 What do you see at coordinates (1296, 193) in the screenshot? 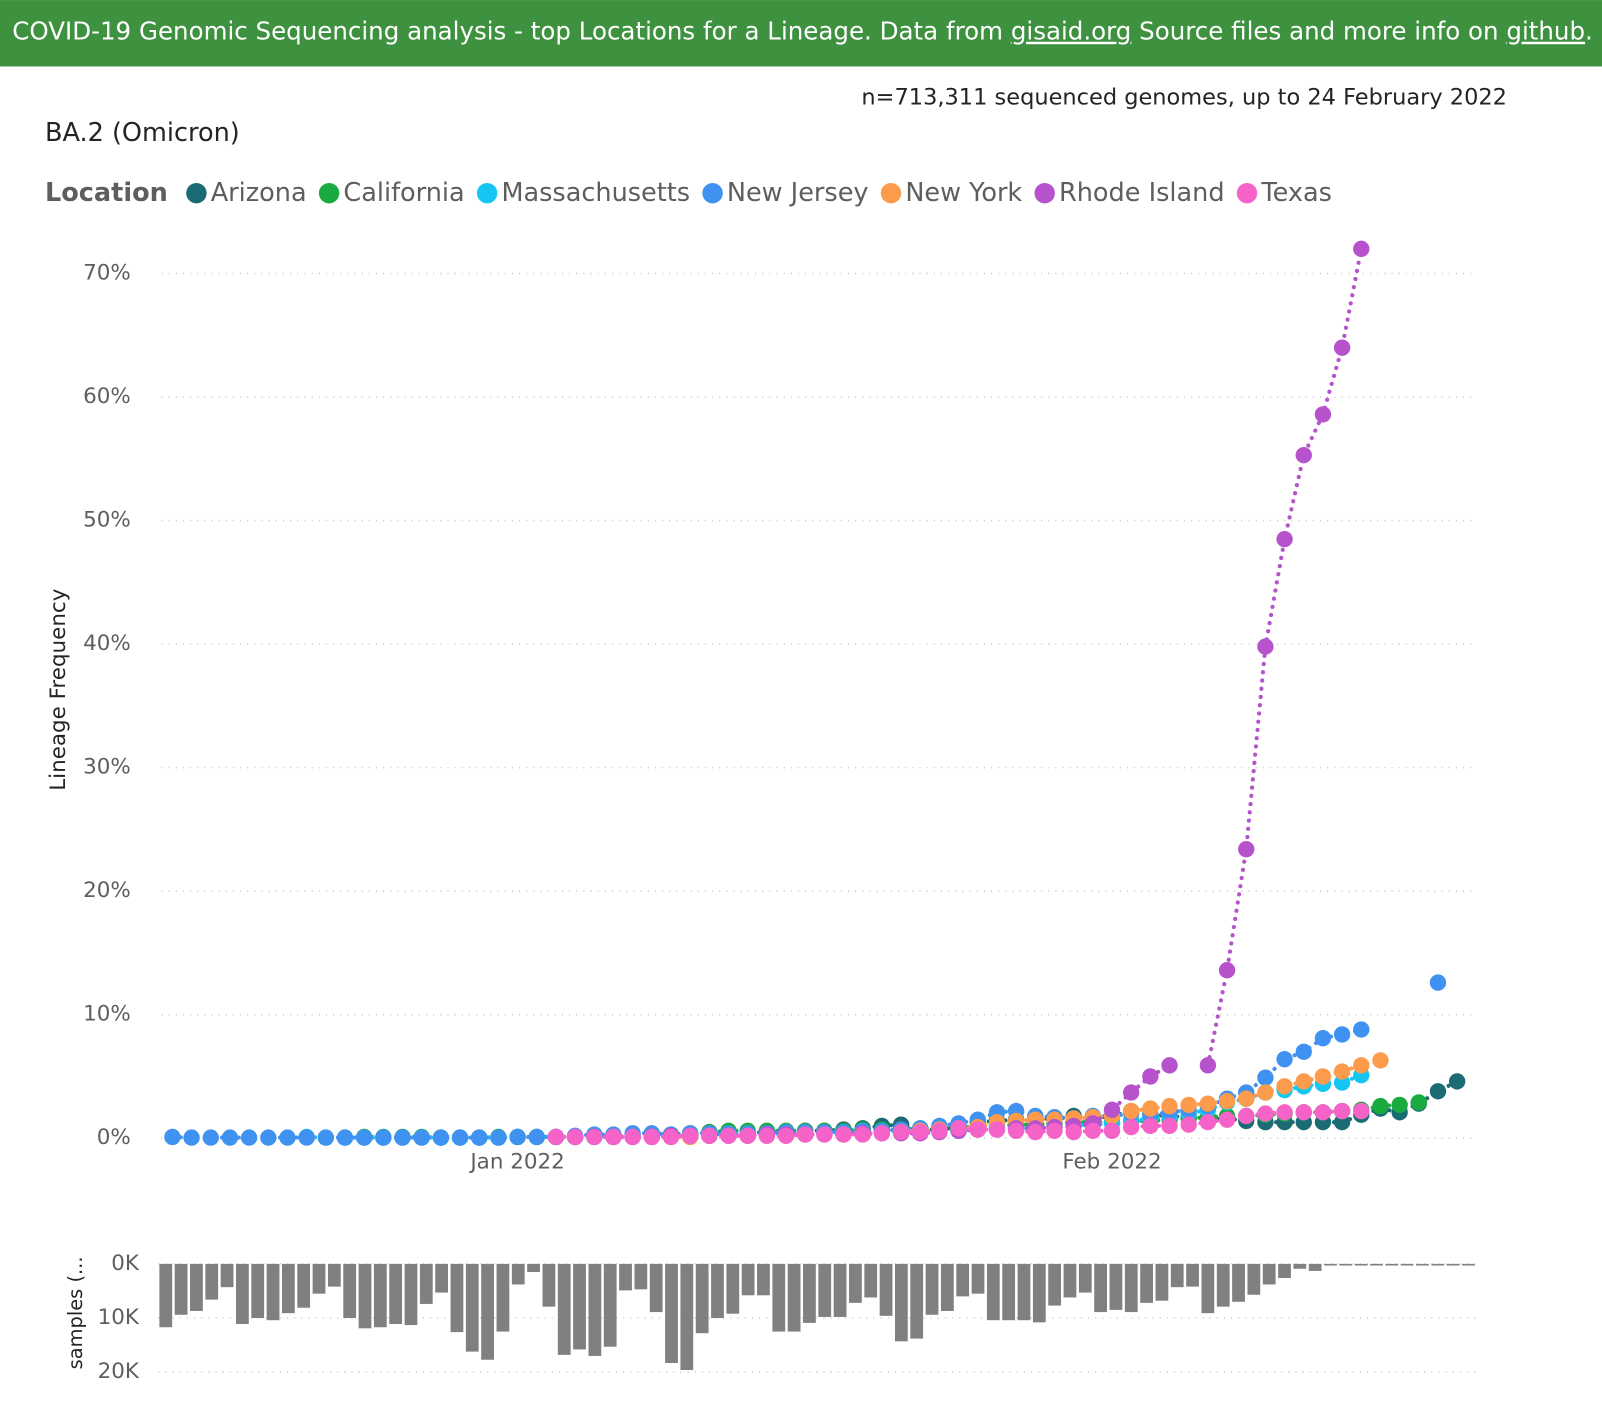
I see `legend-label: Texas` at bounding box center [1296, 193].